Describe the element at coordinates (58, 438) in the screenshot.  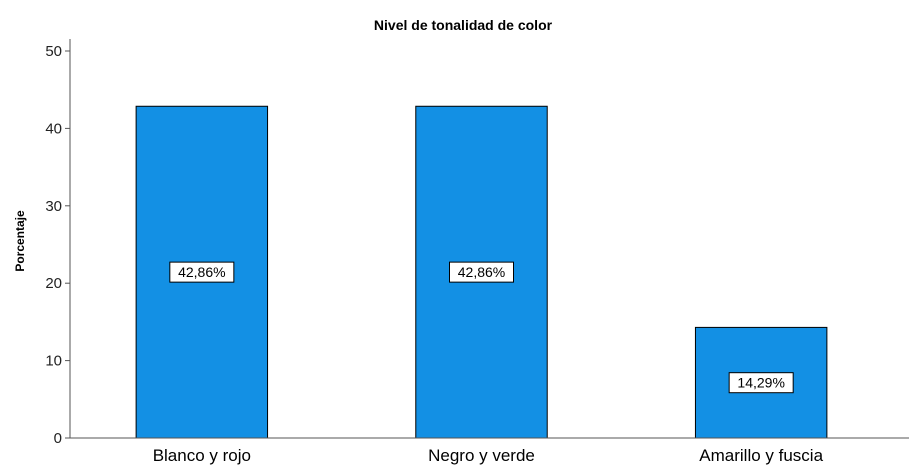
I see `y-tick-label: 0` at that location.